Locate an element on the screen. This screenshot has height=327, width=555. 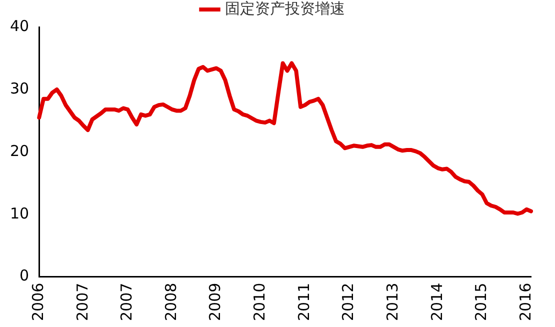
x-tick-label: 2008 is located at coordinates (171, 302).